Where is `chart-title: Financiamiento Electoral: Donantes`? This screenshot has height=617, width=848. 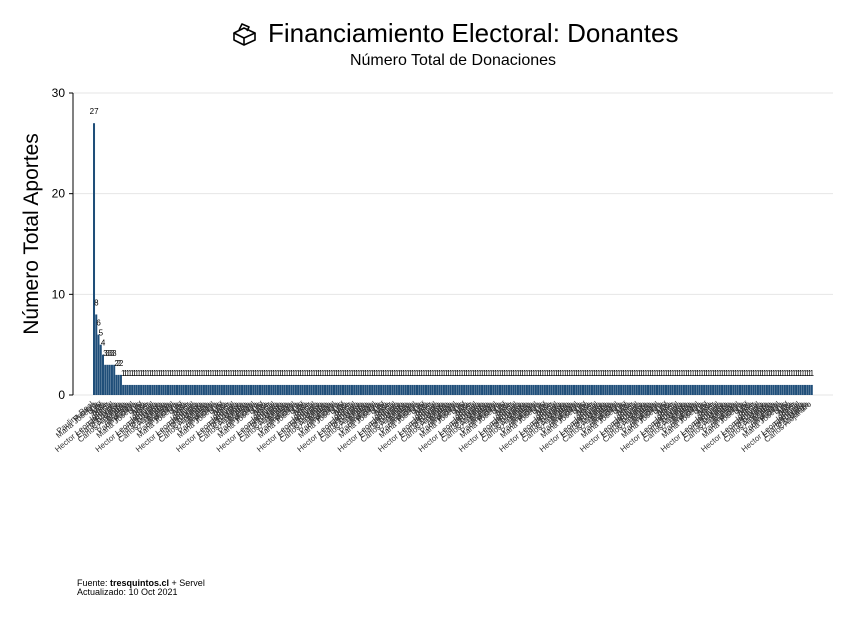 chart-title: Financiamiento Electoral: Donantes is located at coordinates (455, 33).